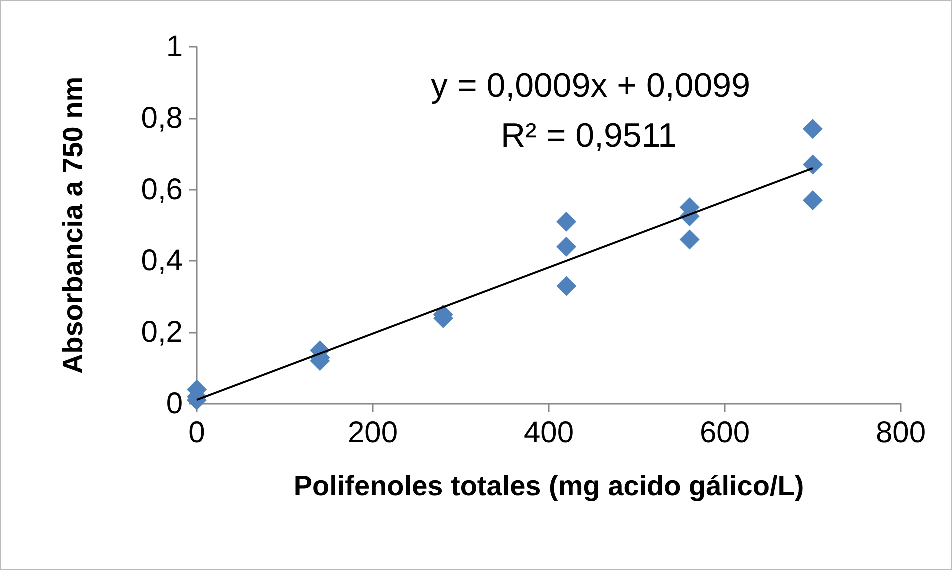 This screenshot has height=570, width=952. I want to click on x-tick-label: 600, so click(725, 433).